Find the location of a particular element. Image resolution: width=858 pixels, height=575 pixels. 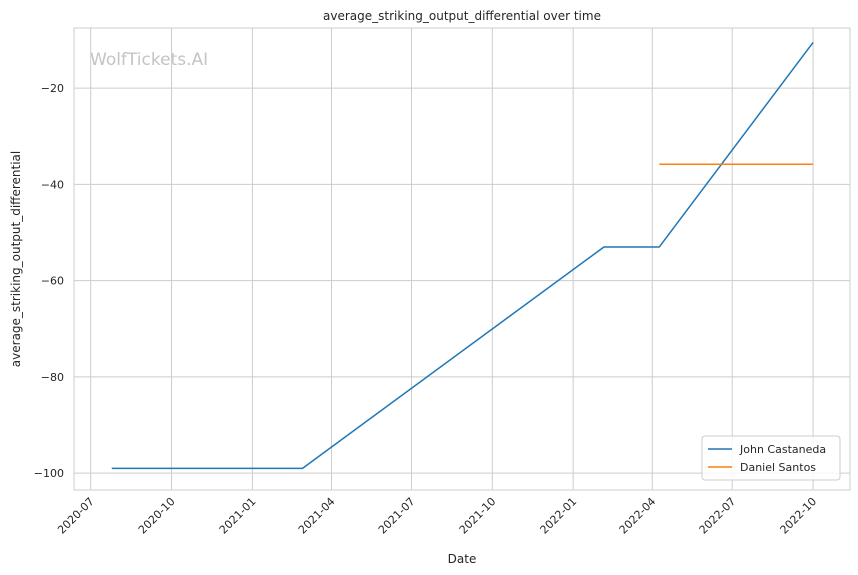

x-axis-label: Date is located at coordinates (462, 559).